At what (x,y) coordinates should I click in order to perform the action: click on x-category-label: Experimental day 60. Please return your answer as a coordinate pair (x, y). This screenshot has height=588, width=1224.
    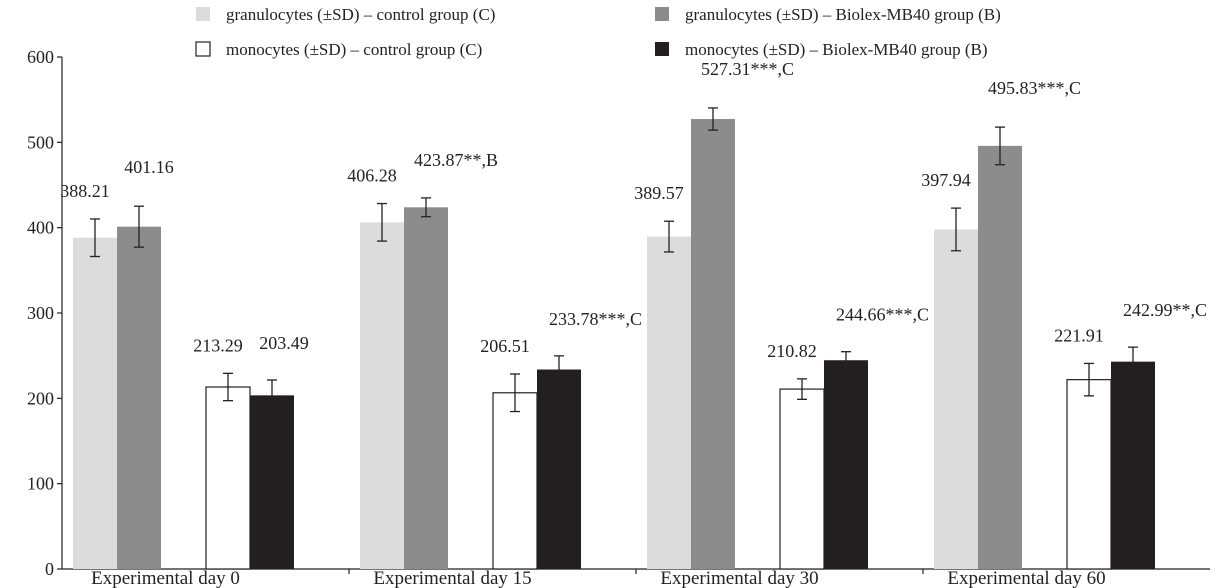
    Looking at the image, I should click on (1026, 578).